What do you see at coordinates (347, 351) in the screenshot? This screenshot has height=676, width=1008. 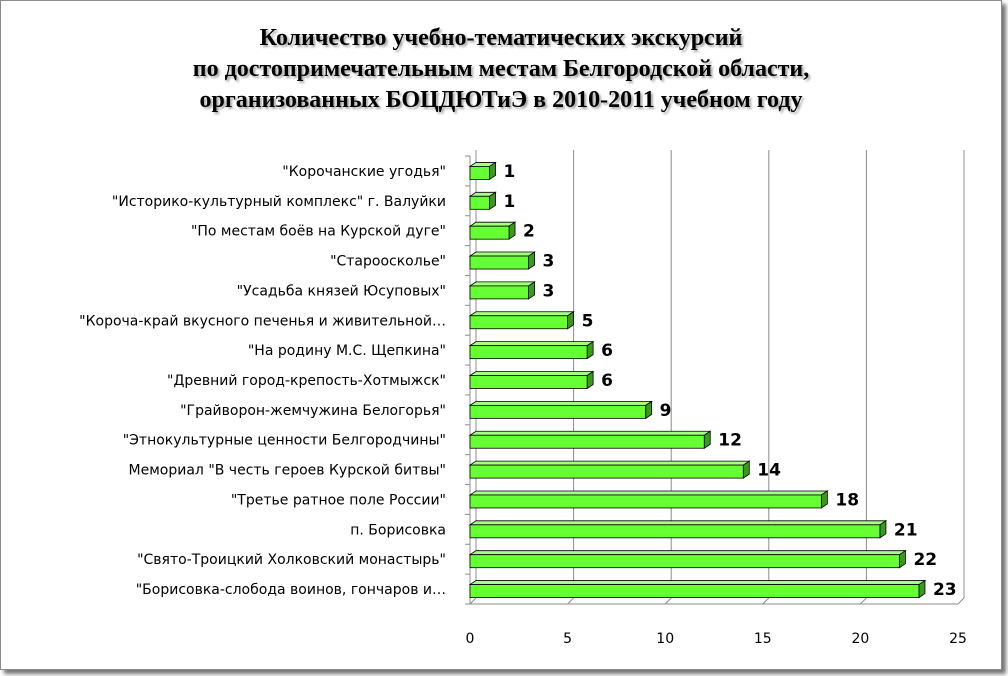 I see `category-label: "На родину М.С. Щепкина"` at bounding box center [347, 351].